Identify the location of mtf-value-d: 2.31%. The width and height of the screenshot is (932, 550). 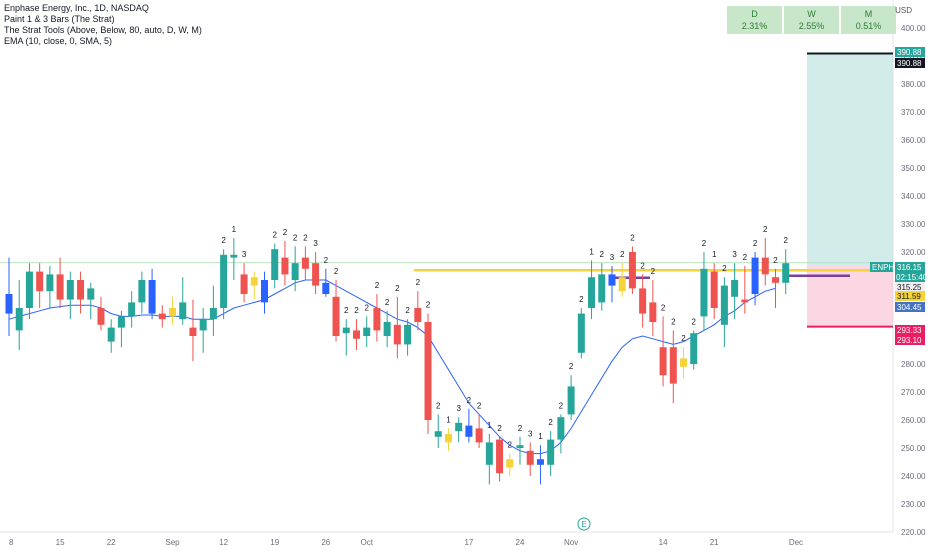
(754, 26).